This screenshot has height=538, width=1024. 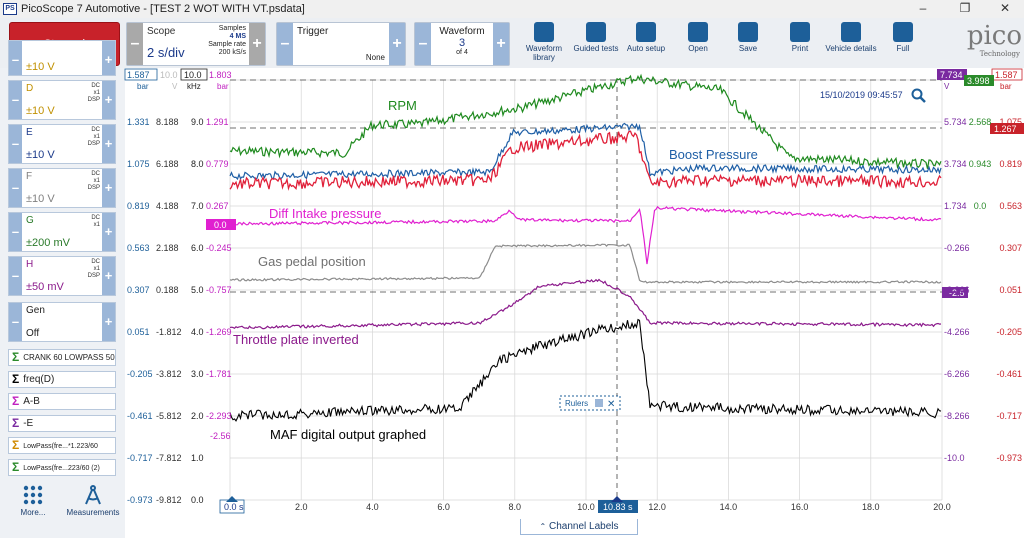 What do you see at coordinates (348, 434) in the screenshot?
I see `label-maf: MAF digital output graphed` at bounding box center [348, 434].